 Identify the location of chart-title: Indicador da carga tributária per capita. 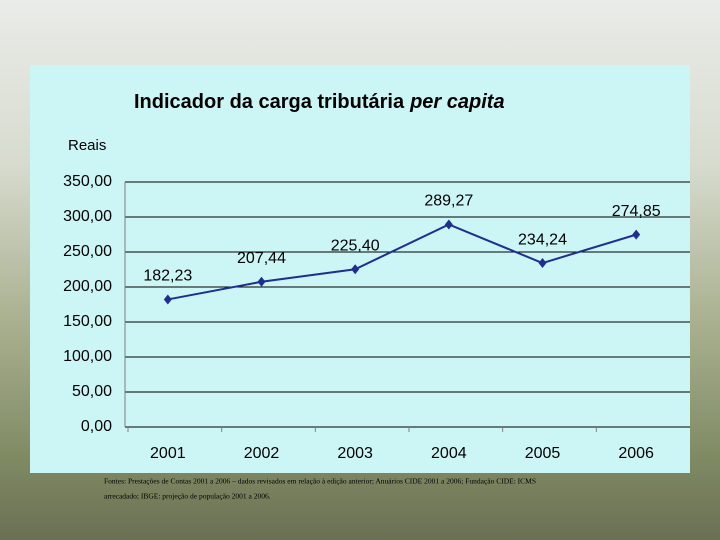
(319, 102).